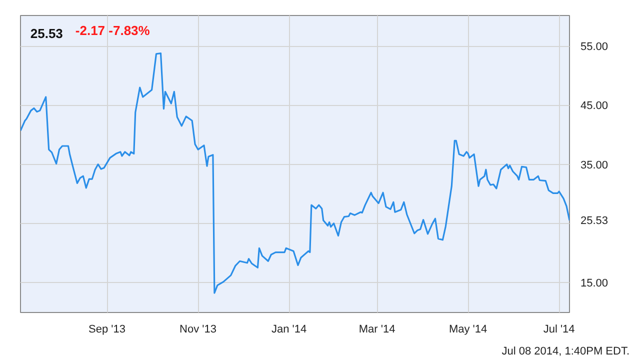 Image resolution: width=635 pixels, height=362 pixels. I want to click on x-tick-label: Nov '13, so click(198, 330).